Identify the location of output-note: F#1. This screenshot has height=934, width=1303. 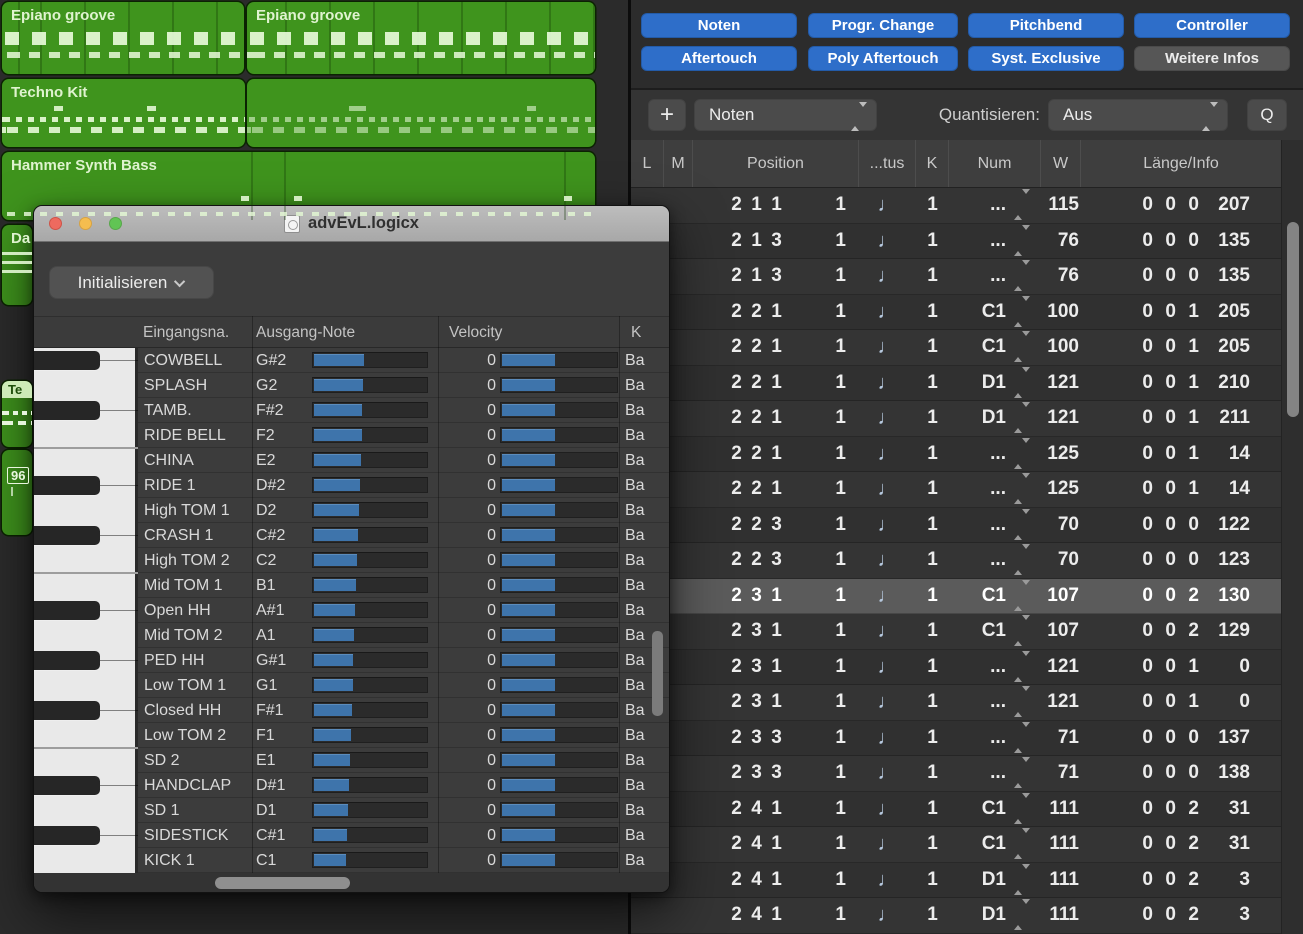
(270, 710).